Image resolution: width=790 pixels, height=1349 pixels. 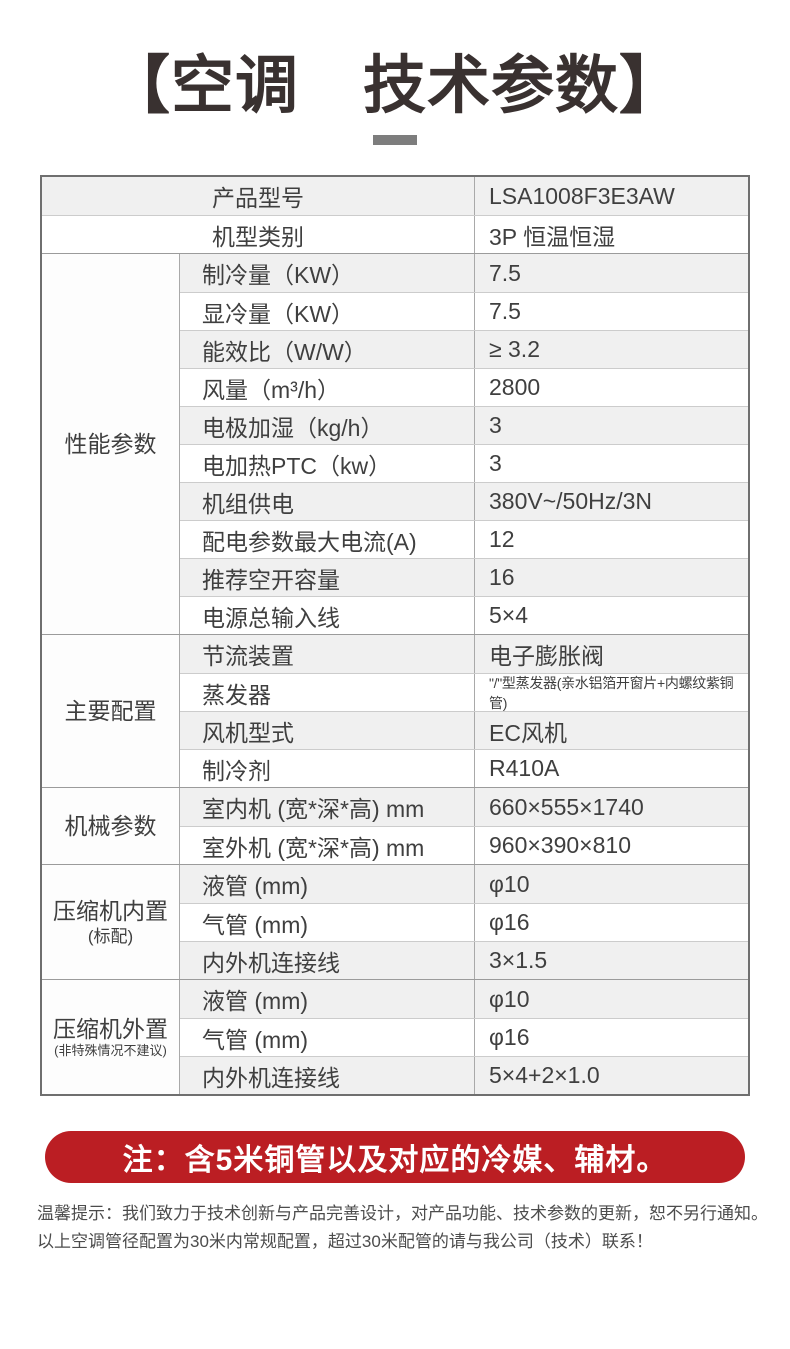 I want to click on table-row: 室外机 (宽*深*高) mm 960×390×810, so click(x=464, y=845).